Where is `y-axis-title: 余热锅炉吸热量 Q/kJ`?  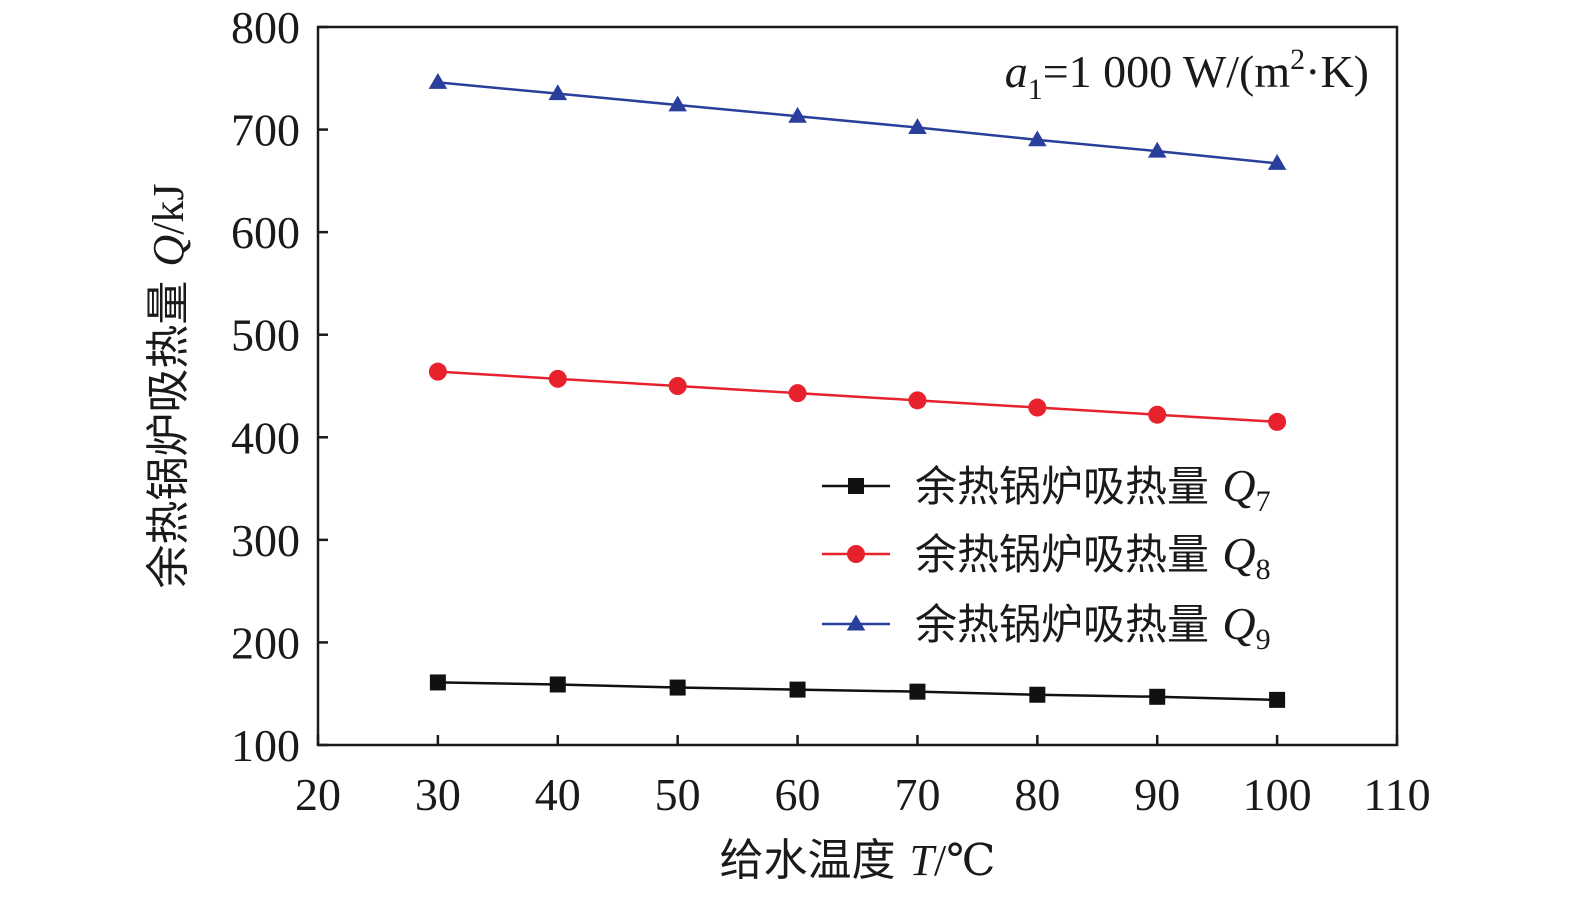
y-axis-title: 余热锅炉吸热量 Q/kJ is located at coordinates (168, 385).